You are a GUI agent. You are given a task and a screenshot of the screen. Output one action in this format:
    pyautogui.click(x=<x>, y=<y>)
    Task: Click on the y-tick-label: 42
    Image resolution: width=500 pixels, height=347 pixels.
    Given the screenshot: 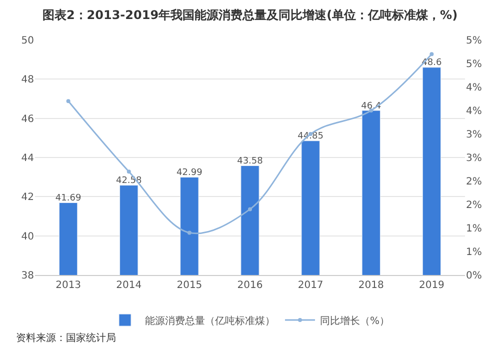 What is the action you would take?
    pyautogui.click(x=27, y=198)
    